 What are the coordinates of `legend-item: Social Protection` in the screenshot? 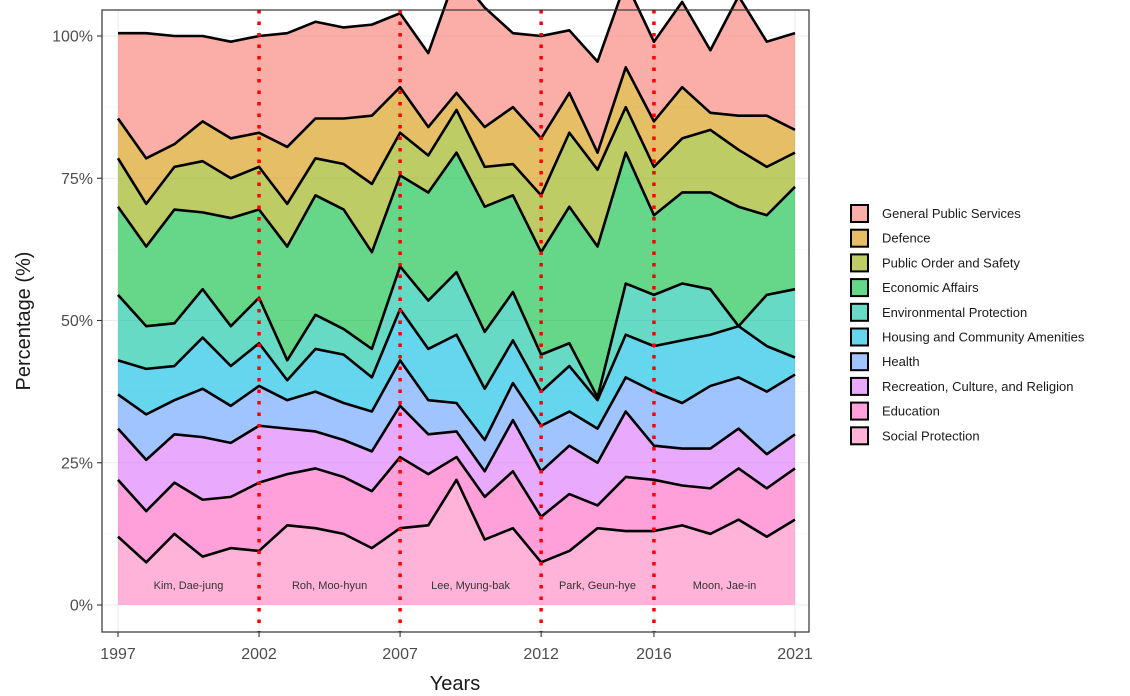 It's located at (915, 436).